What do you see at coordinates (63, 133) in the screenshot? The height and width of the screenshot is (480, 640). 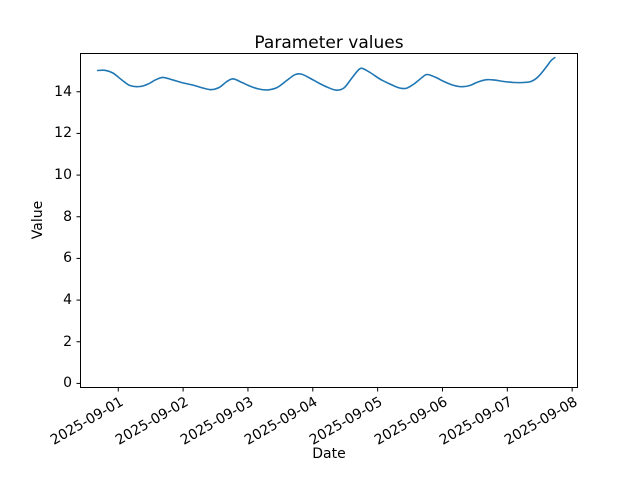 I see `y-tick-label: 12` at bounding box center [63, 133].